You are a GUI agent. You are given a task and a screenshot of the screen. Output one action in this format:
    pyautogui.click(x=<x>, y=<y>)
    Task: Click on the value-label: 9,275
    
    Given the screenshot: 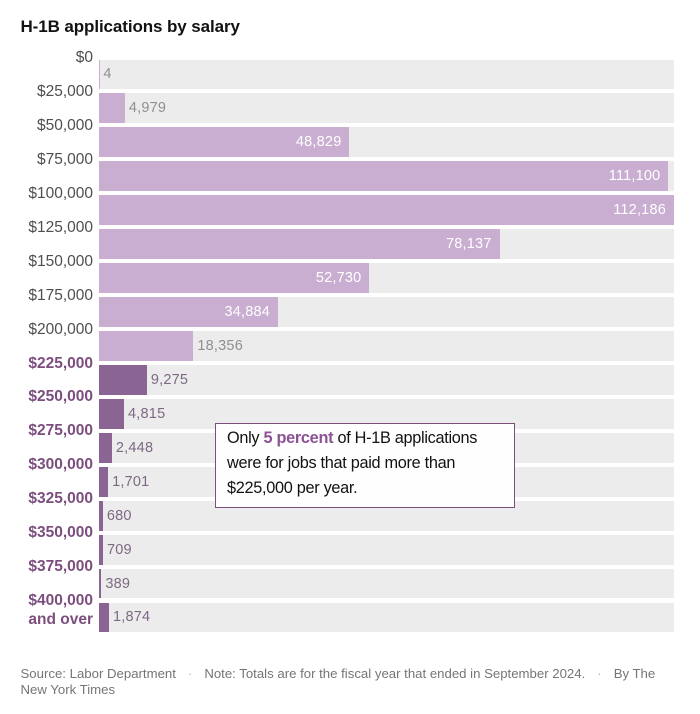 What is the action you would take?
    pyautogui.click(x=169, y=379)
    